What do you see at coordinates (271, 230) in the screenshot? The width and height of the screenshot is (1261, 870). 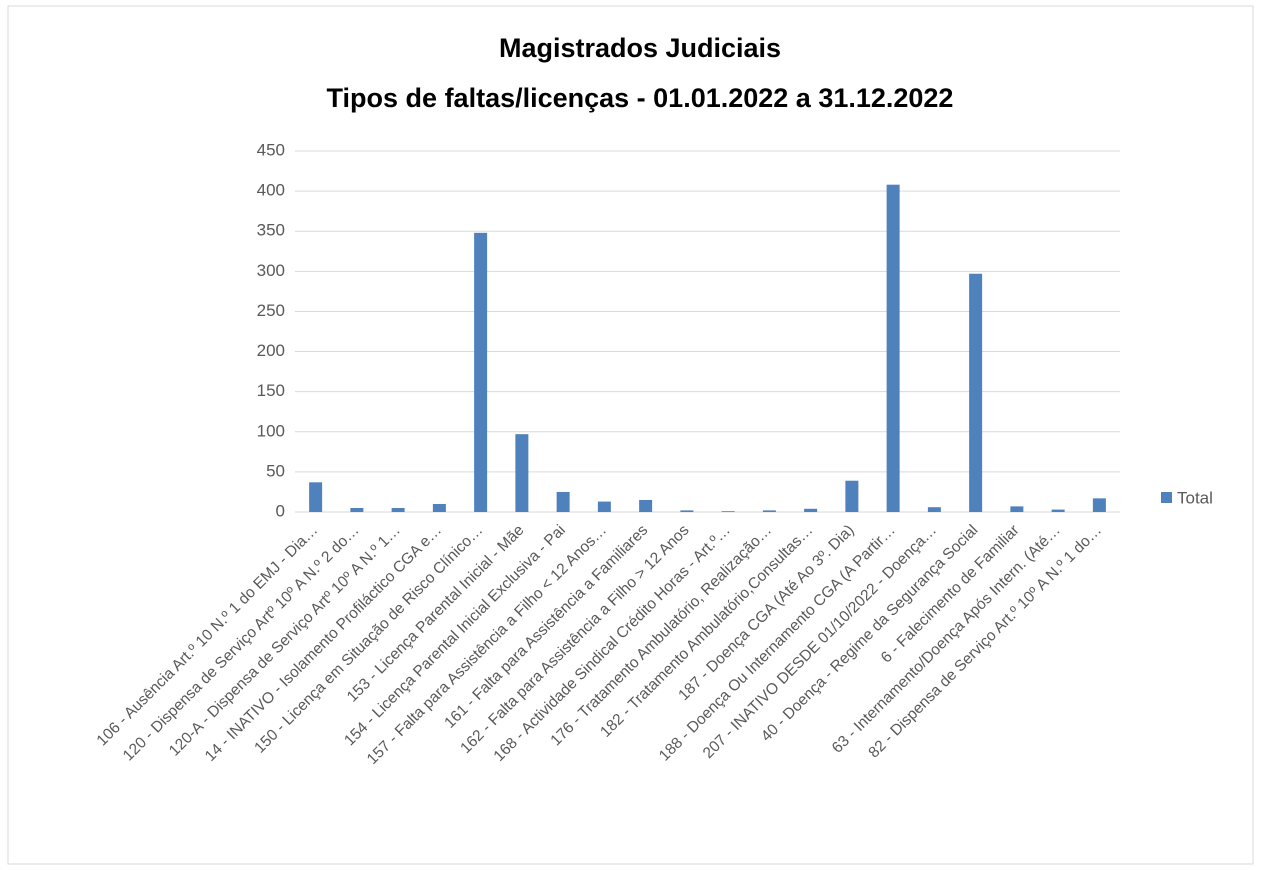 I see `y-tick-label: 350` at bounding box center [271, 230].